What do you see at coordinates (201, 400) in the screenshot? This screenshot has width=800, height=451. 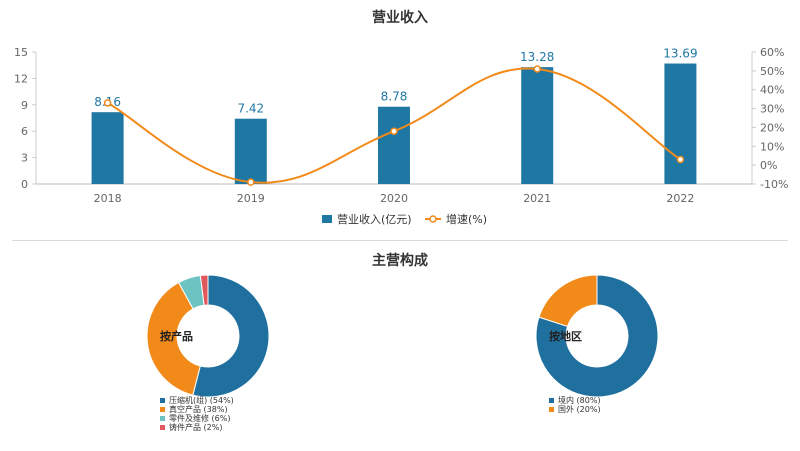 I see `product-pie-legend-label: 压缩机(组) (54%)` at bounding box center [201, 400].